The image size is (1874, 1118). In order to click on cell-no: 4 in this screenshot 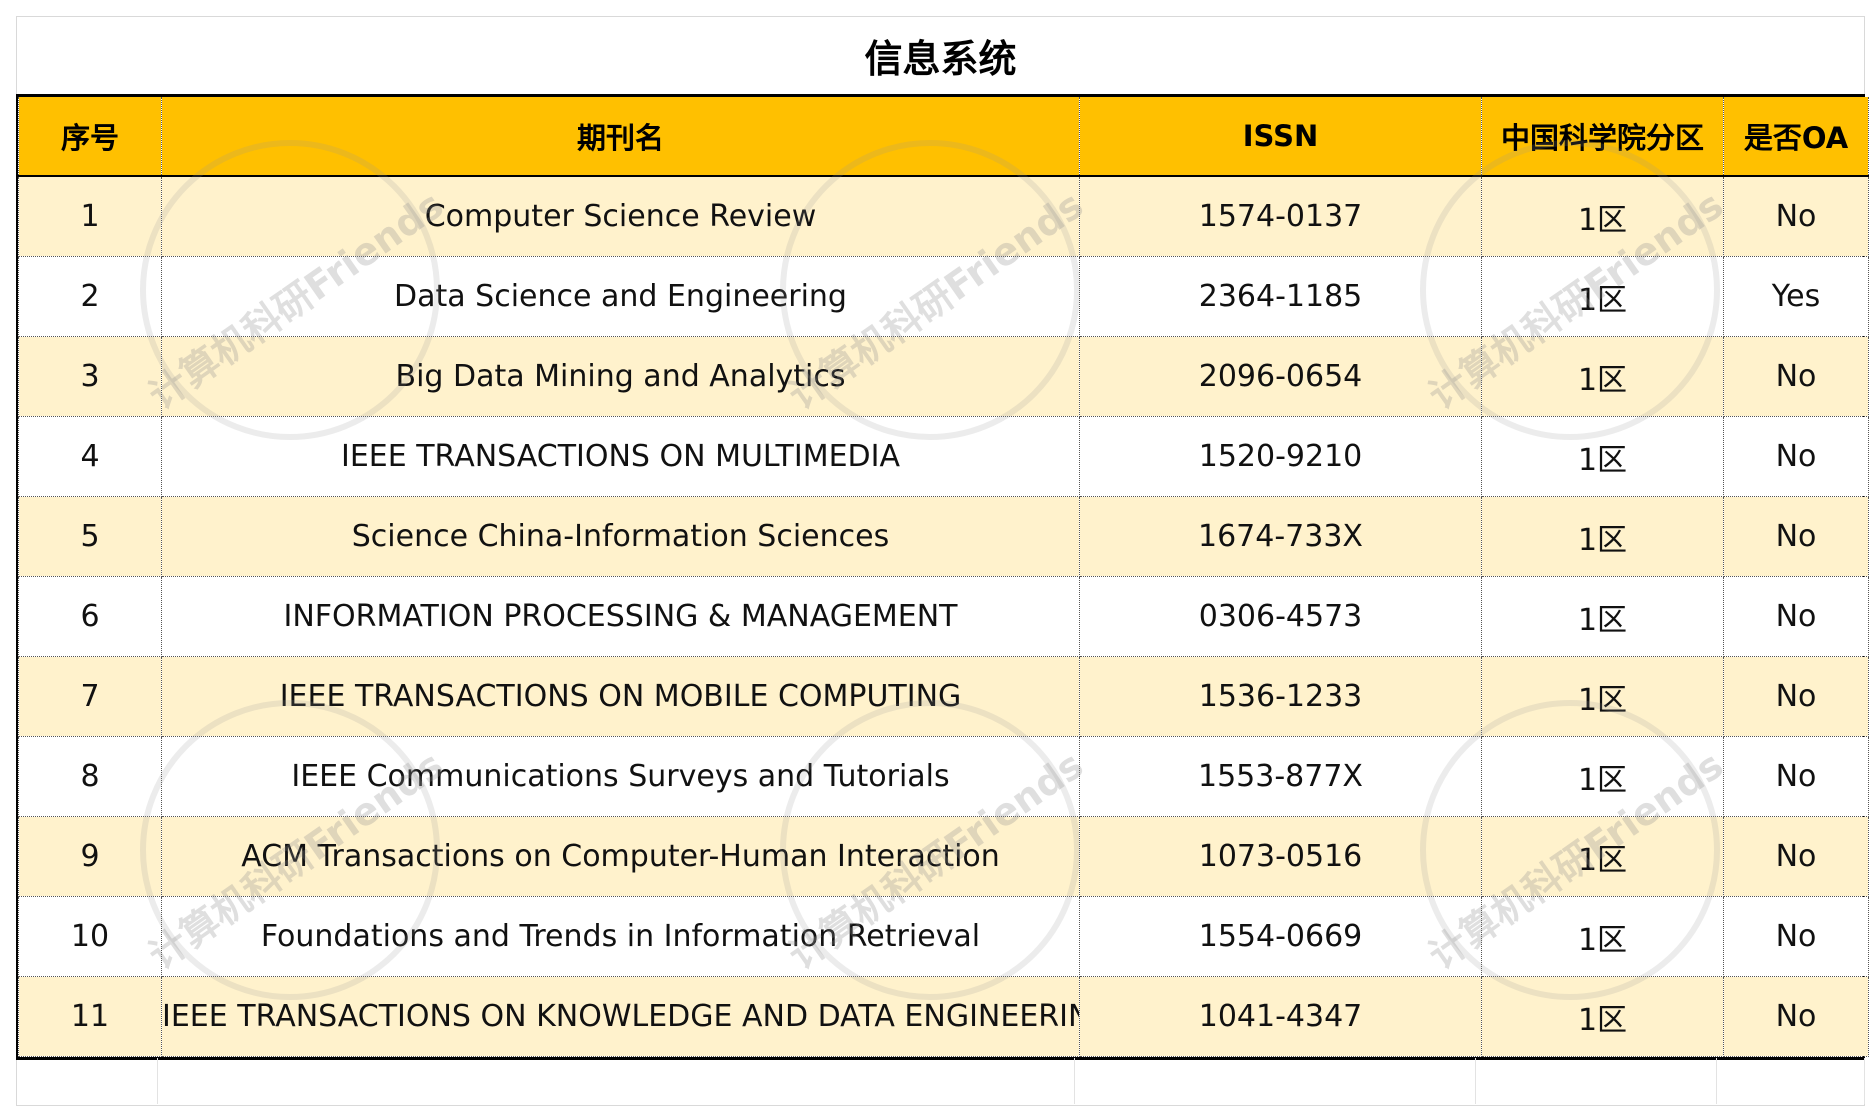, I will do `click(90, 456)`.